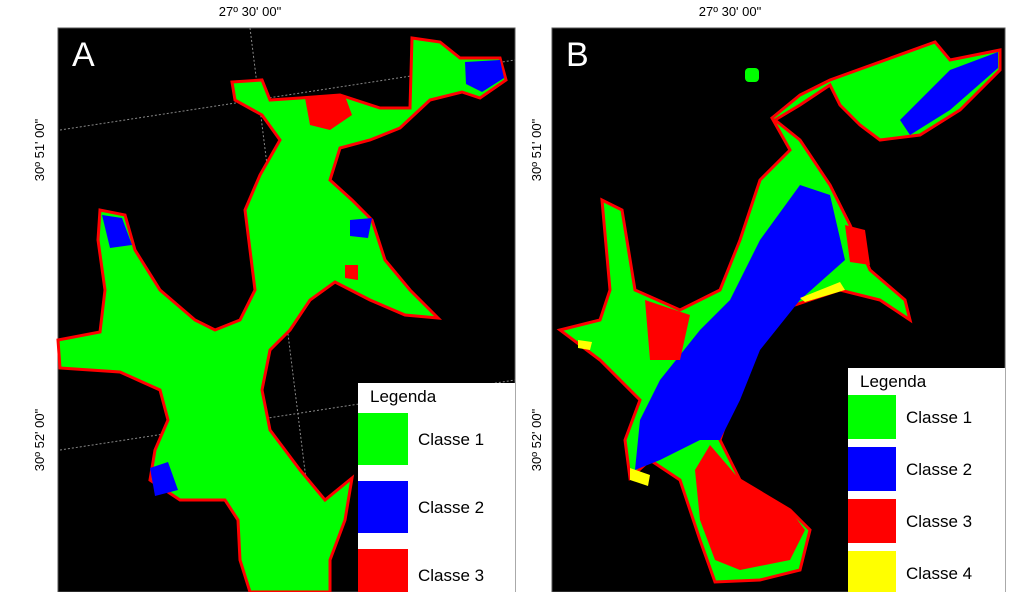 This screenshot has height=592, width=1018. Describe the element at coordinates (436, 487) in the screenshot. I see `legend: Legenda Classe 1 Classe 2 Classe 3` at that location.